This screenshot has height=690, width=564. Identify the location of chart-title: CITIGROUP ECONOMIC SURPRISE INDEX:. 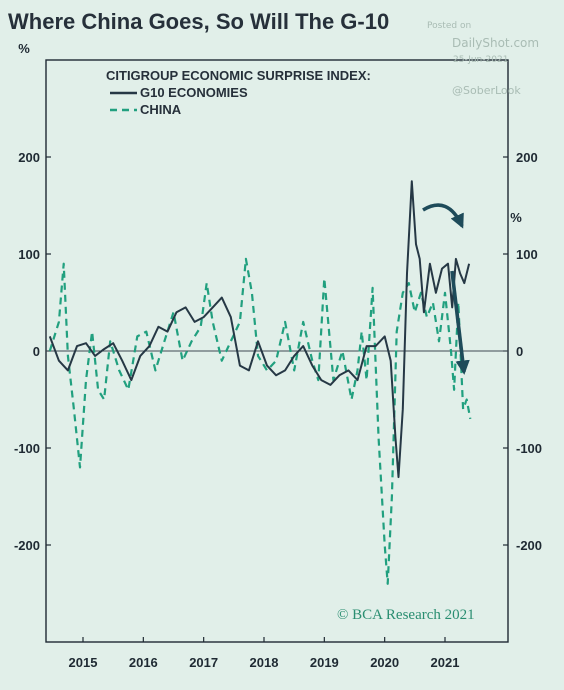
(238, 75).